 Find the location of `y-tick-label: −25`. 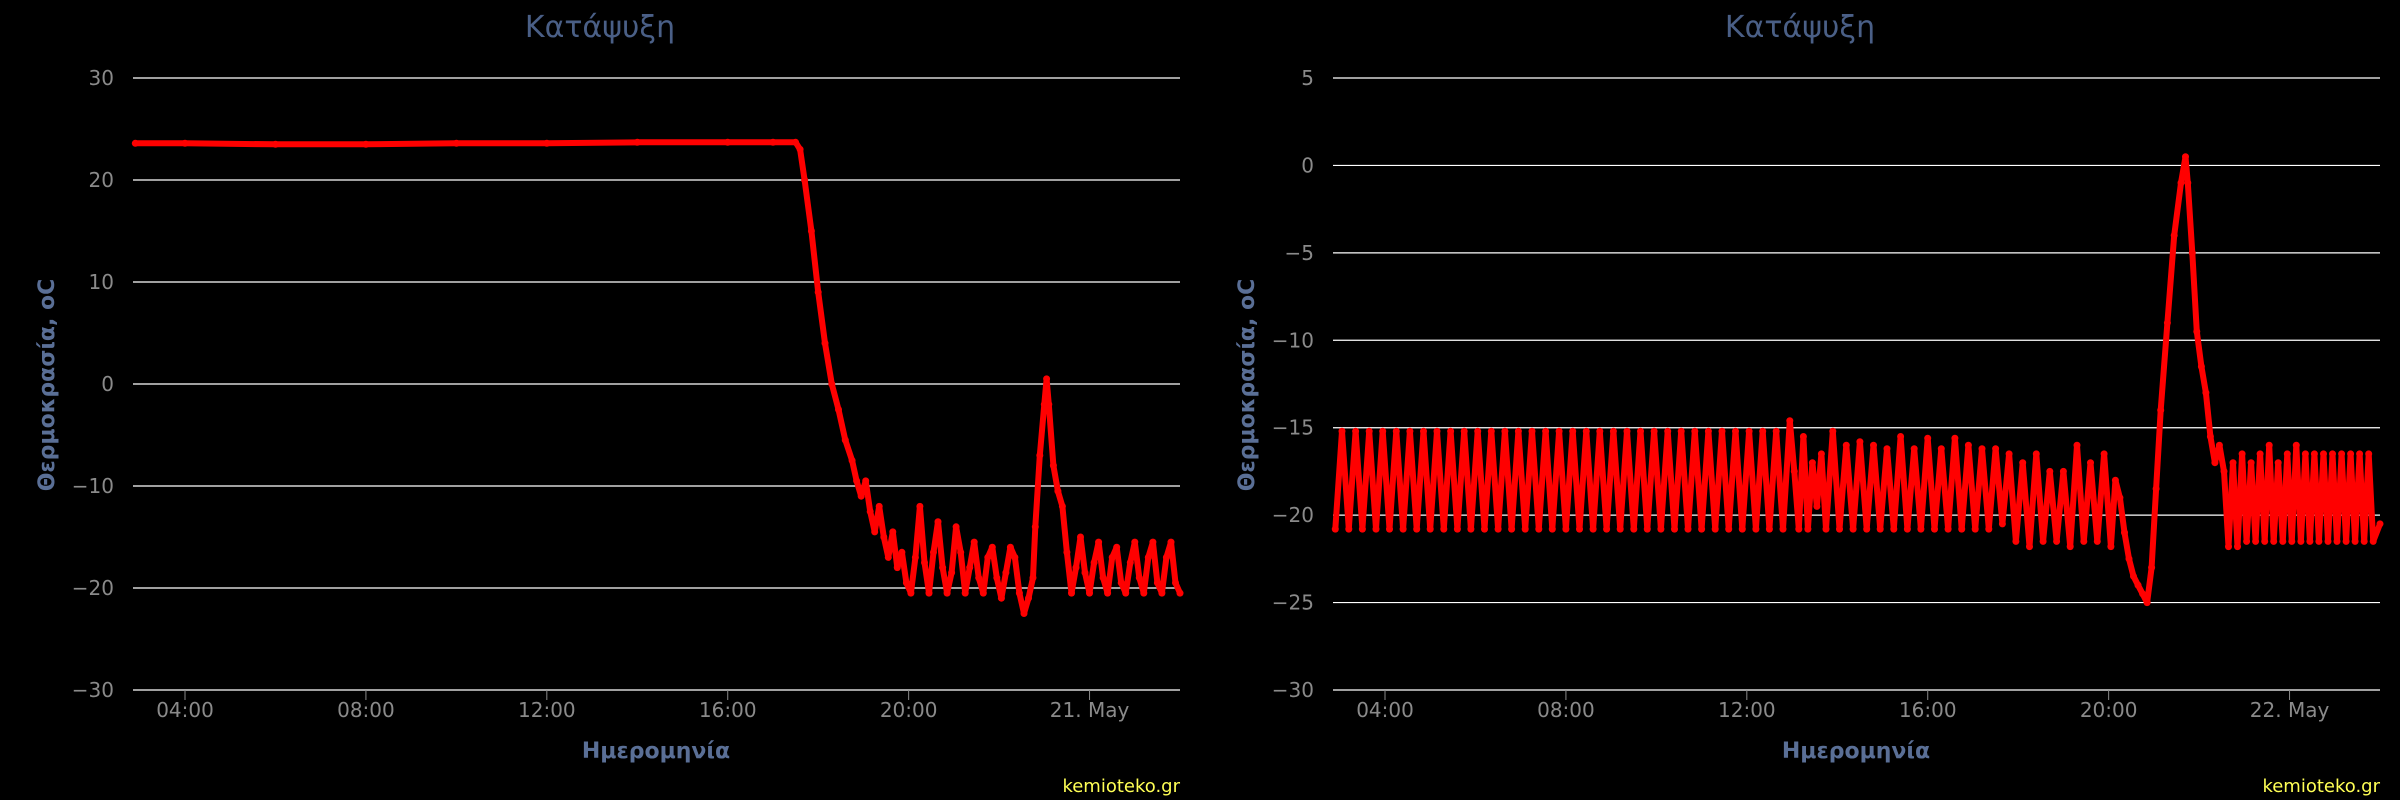

y-tick-label: −25 is located at coordinates (1293, 603).